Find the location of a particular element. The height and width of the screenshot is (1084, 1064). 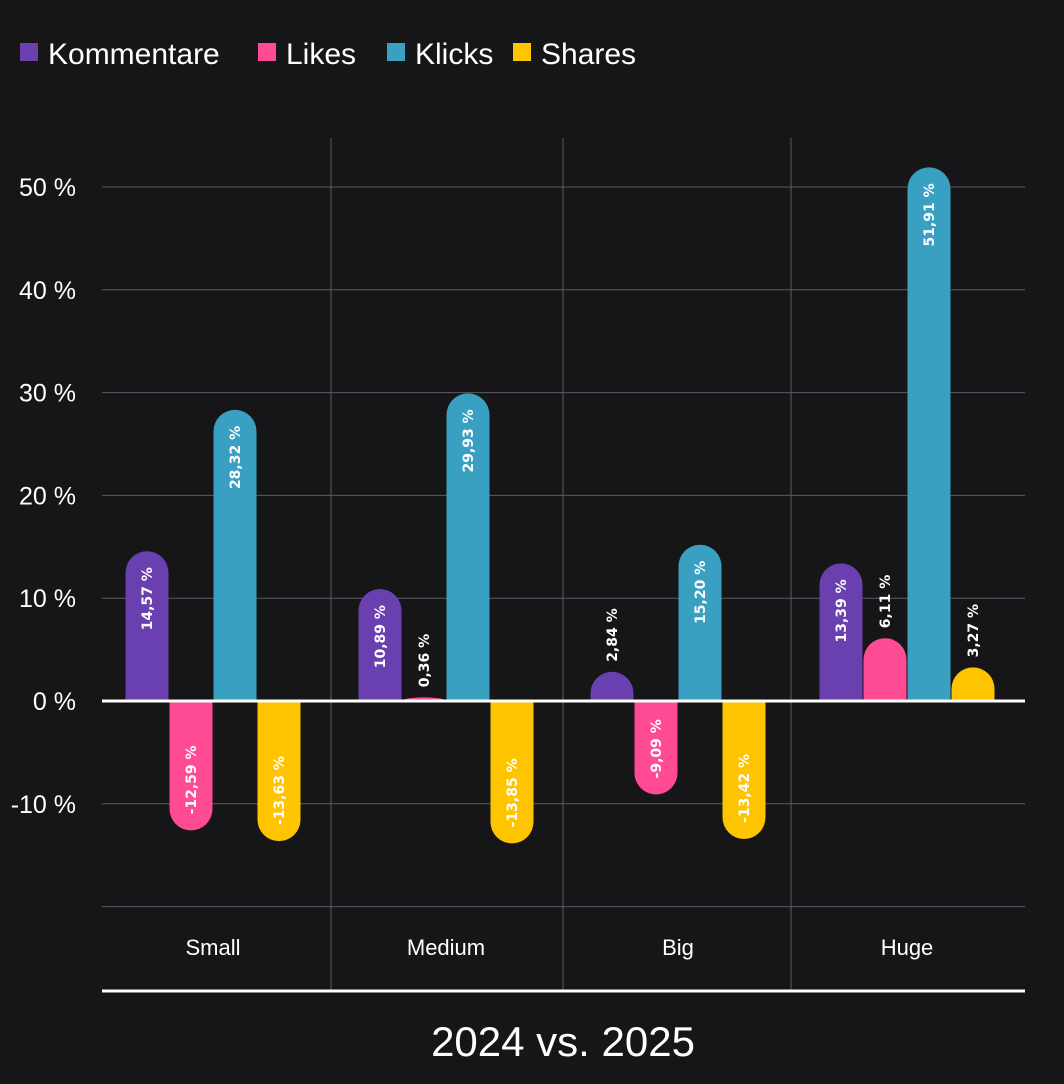

legend-swatch-likes is located at coordinates (267, 52).